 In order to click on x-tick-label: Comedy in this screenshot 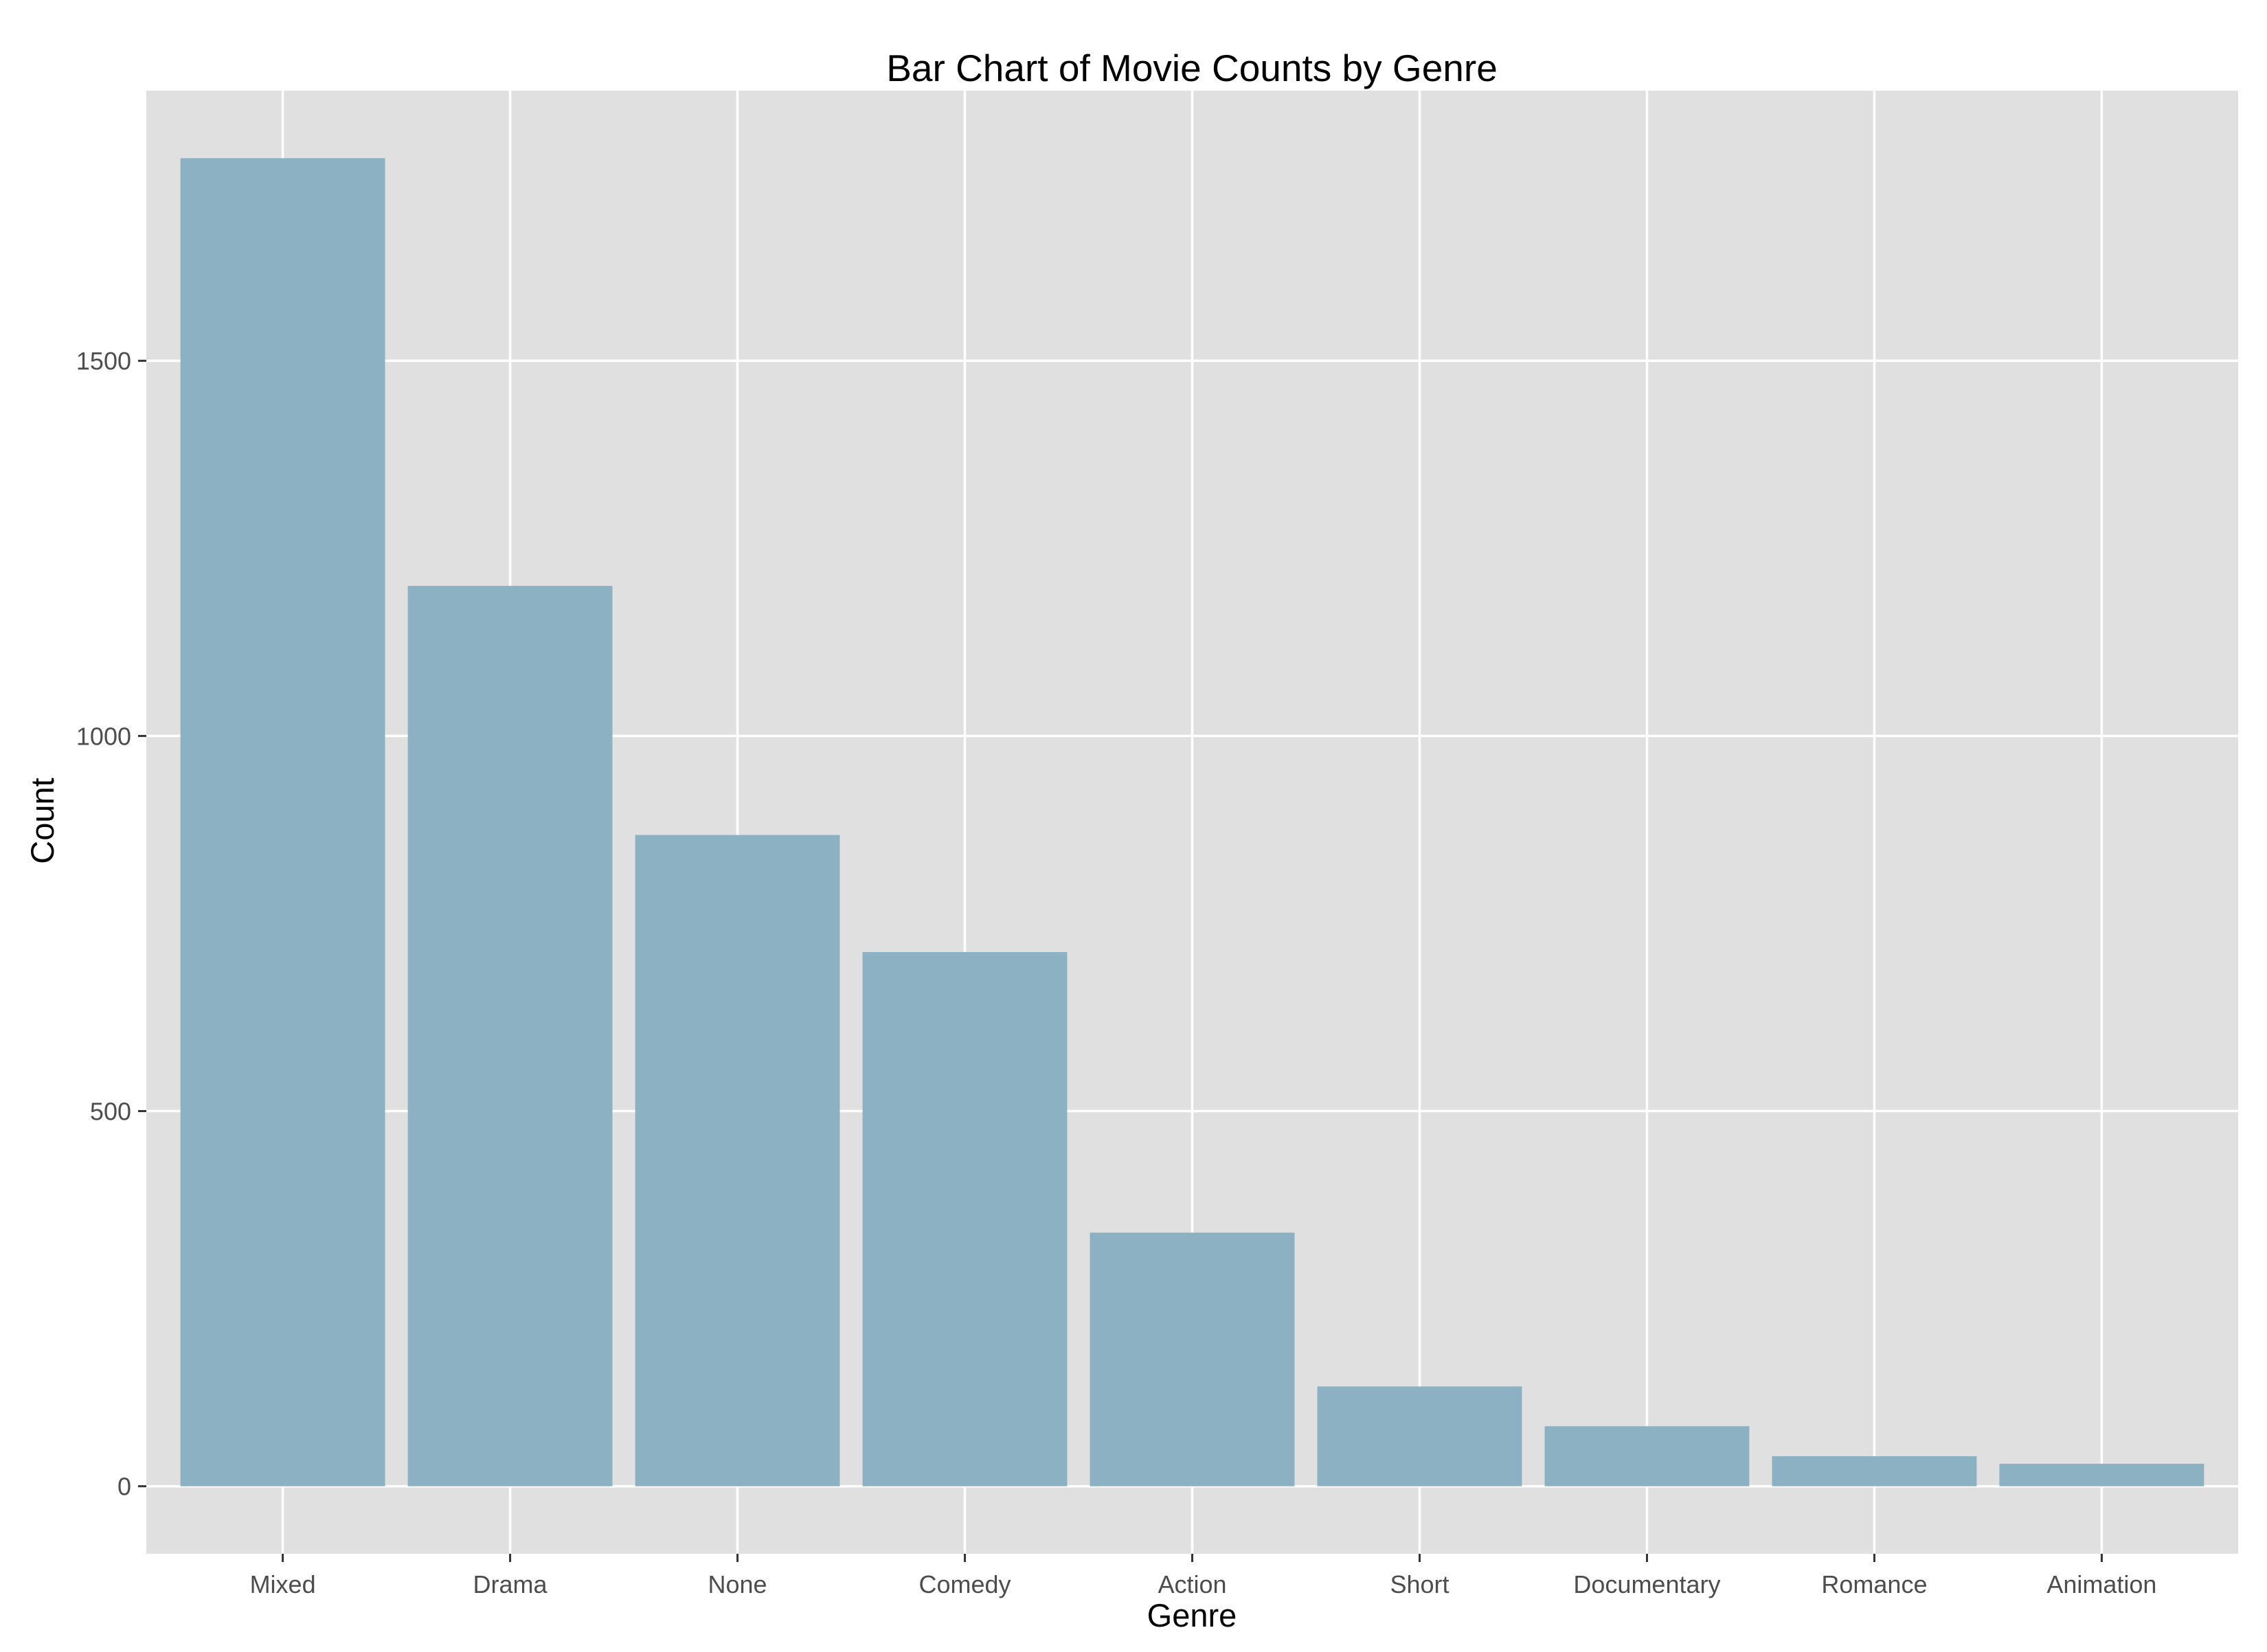, I will do `click(964, 1584)`.